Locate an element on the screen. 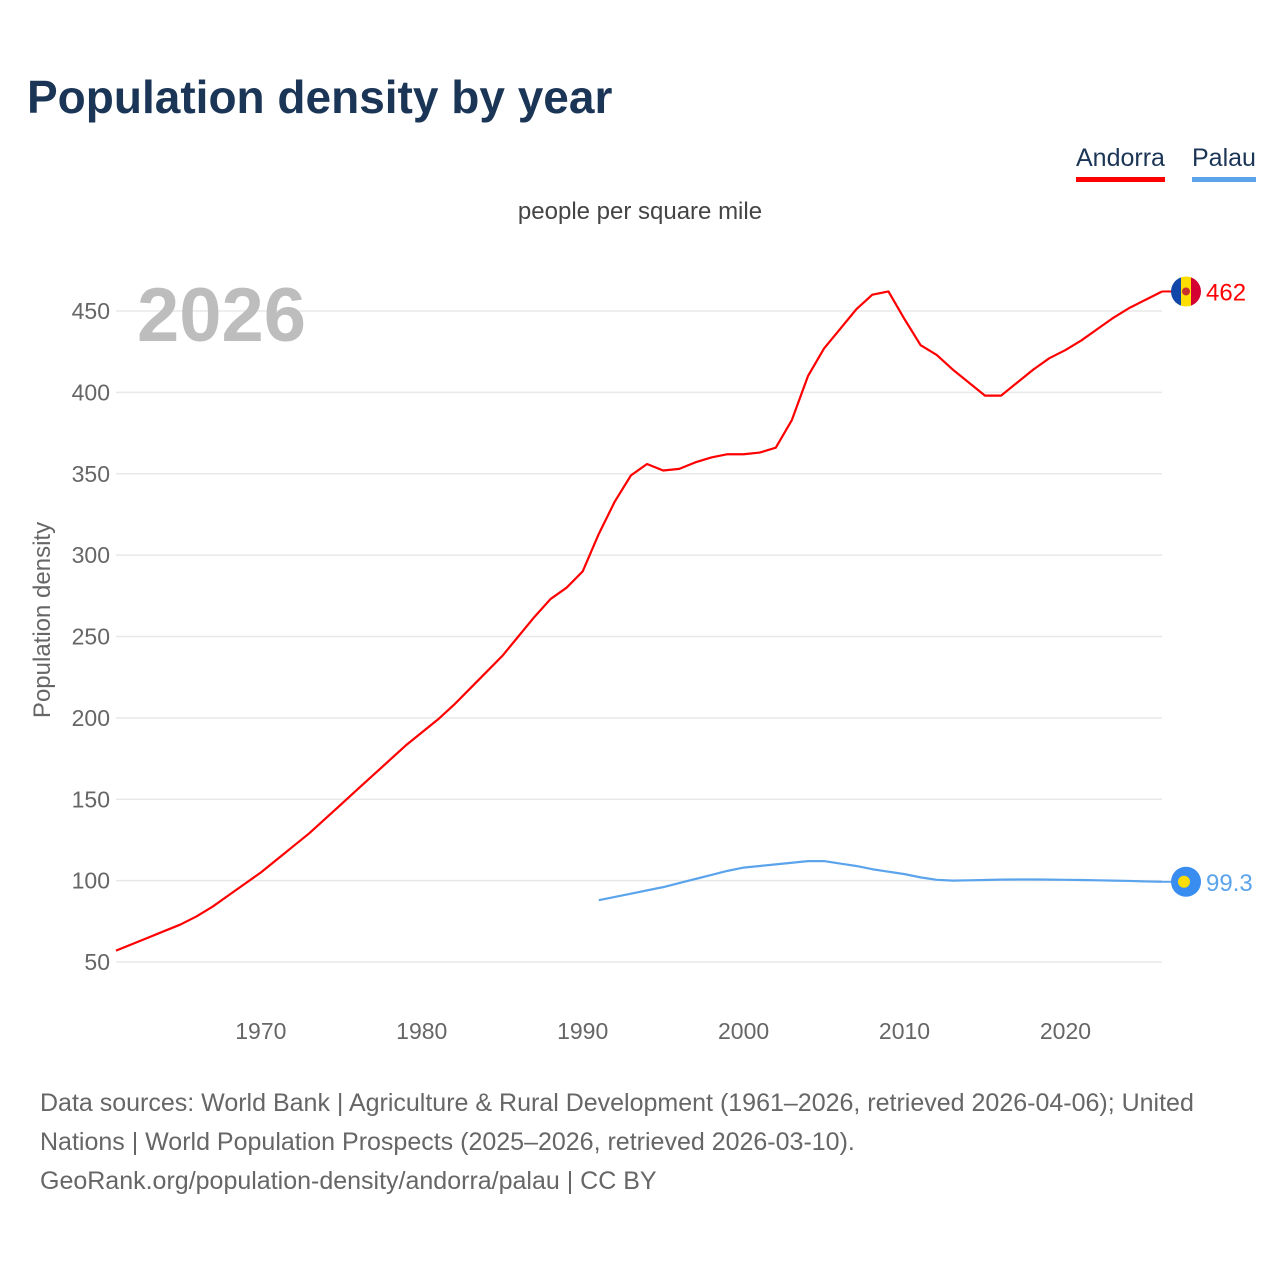 The image size is (1280, 1280). series-line-palau is located at coordinates (880, 880).